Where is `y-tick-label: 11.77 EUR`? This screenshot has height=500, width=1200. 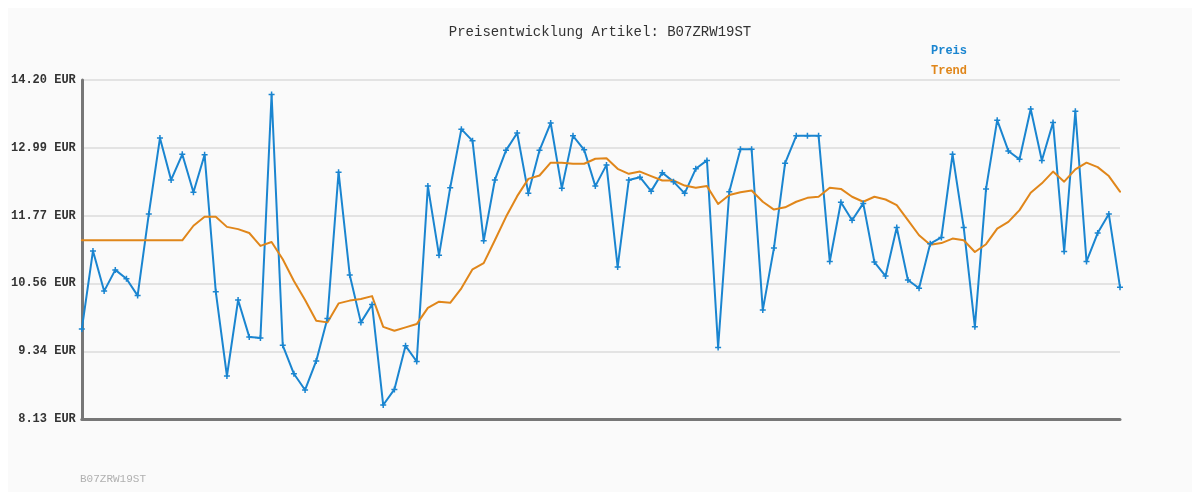 y-tick-label: 11.77 EUR is located at coordinates (44, 215).